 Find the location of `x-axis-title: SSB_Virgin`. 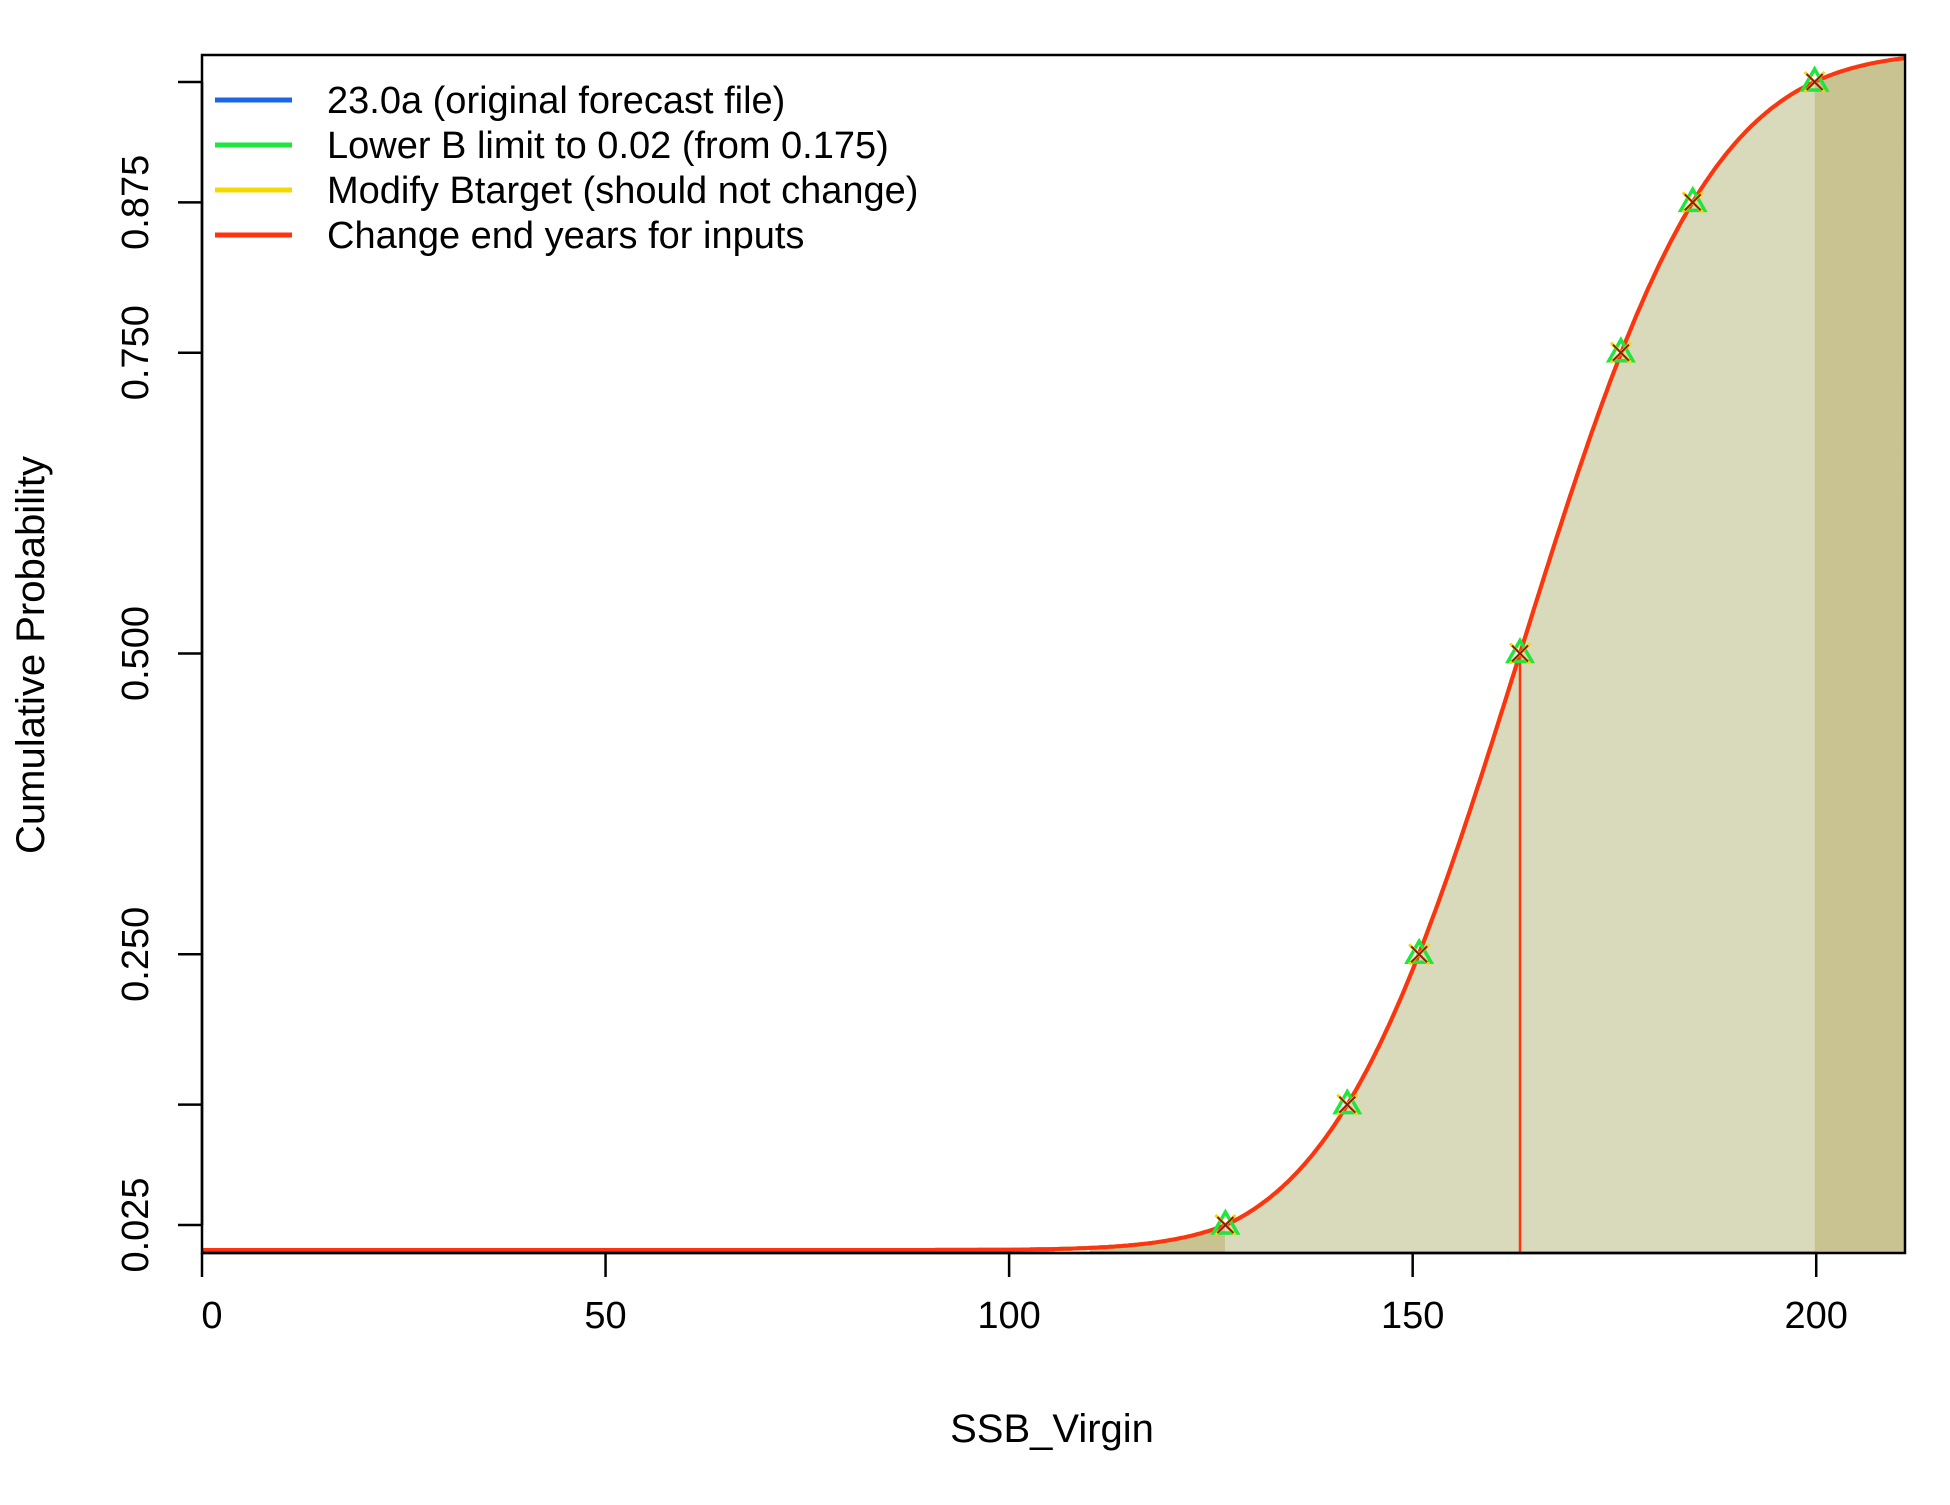

x-axis-title: SSB_Virgin is located at coordinates (1052, 1429).